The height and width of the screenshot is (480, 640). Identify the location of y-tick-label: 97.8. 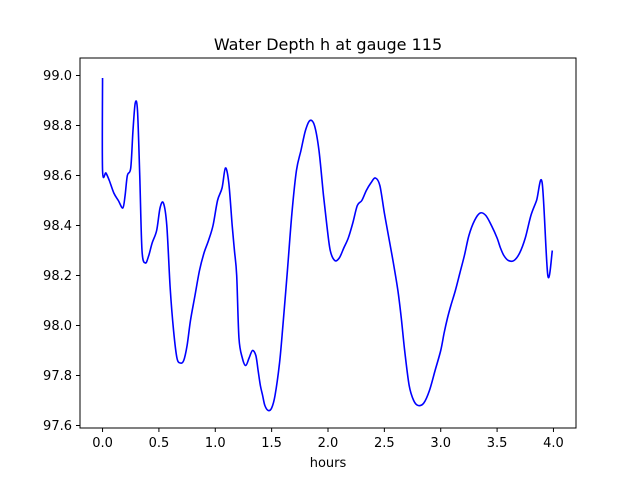
(57, 376).